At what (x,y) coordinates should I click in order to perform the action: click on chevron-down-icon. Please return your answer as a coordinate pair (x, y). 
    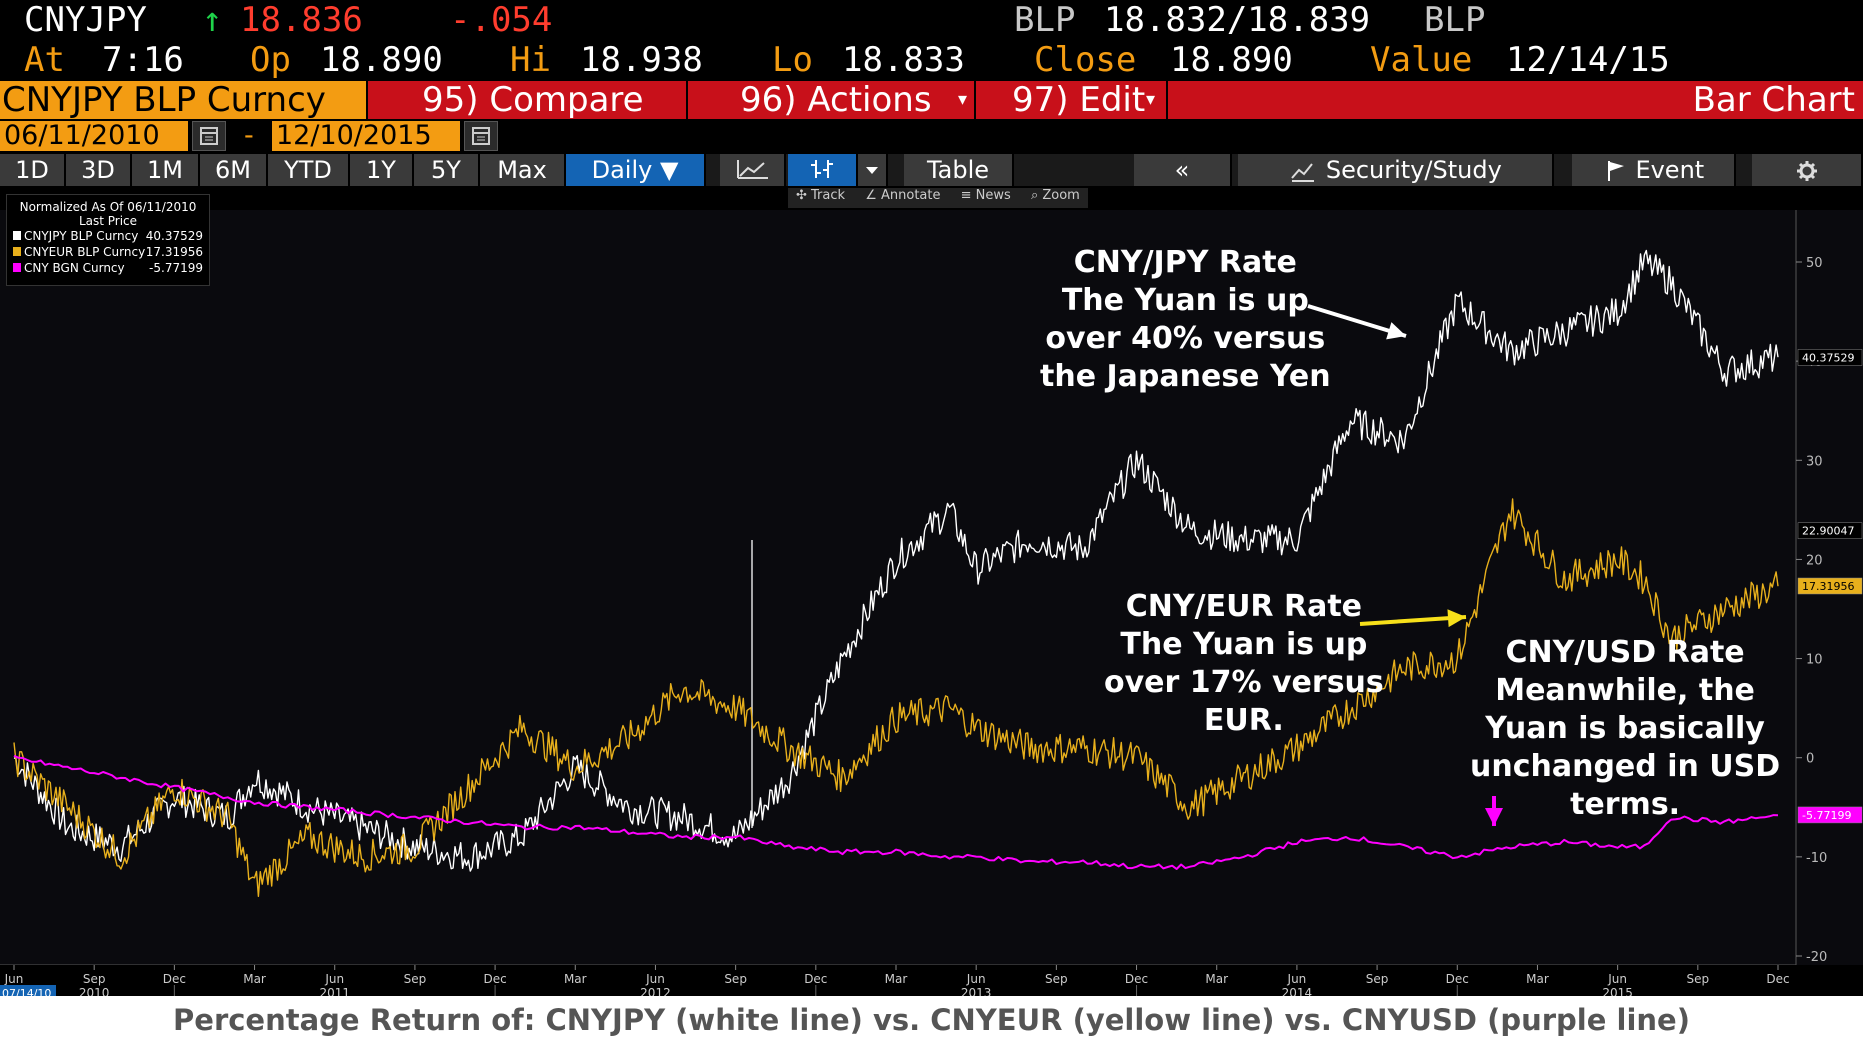
    Looking at the image, I should click on (872, 170).